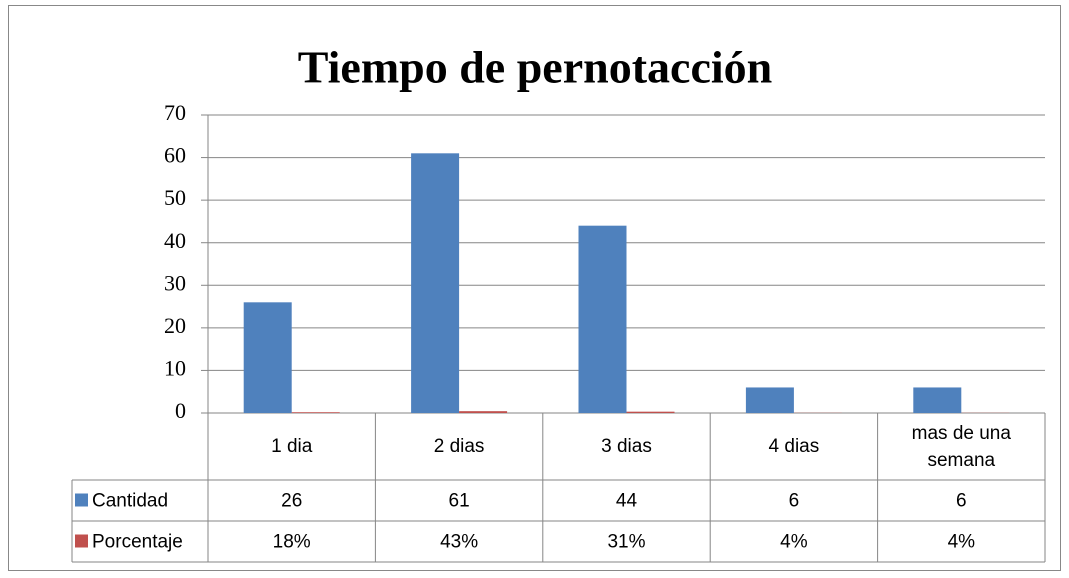 Image resolution: width=1069 pixels, height=578 pixels. I want to click on x-tick-label: 1 dia, so click(292, 446).